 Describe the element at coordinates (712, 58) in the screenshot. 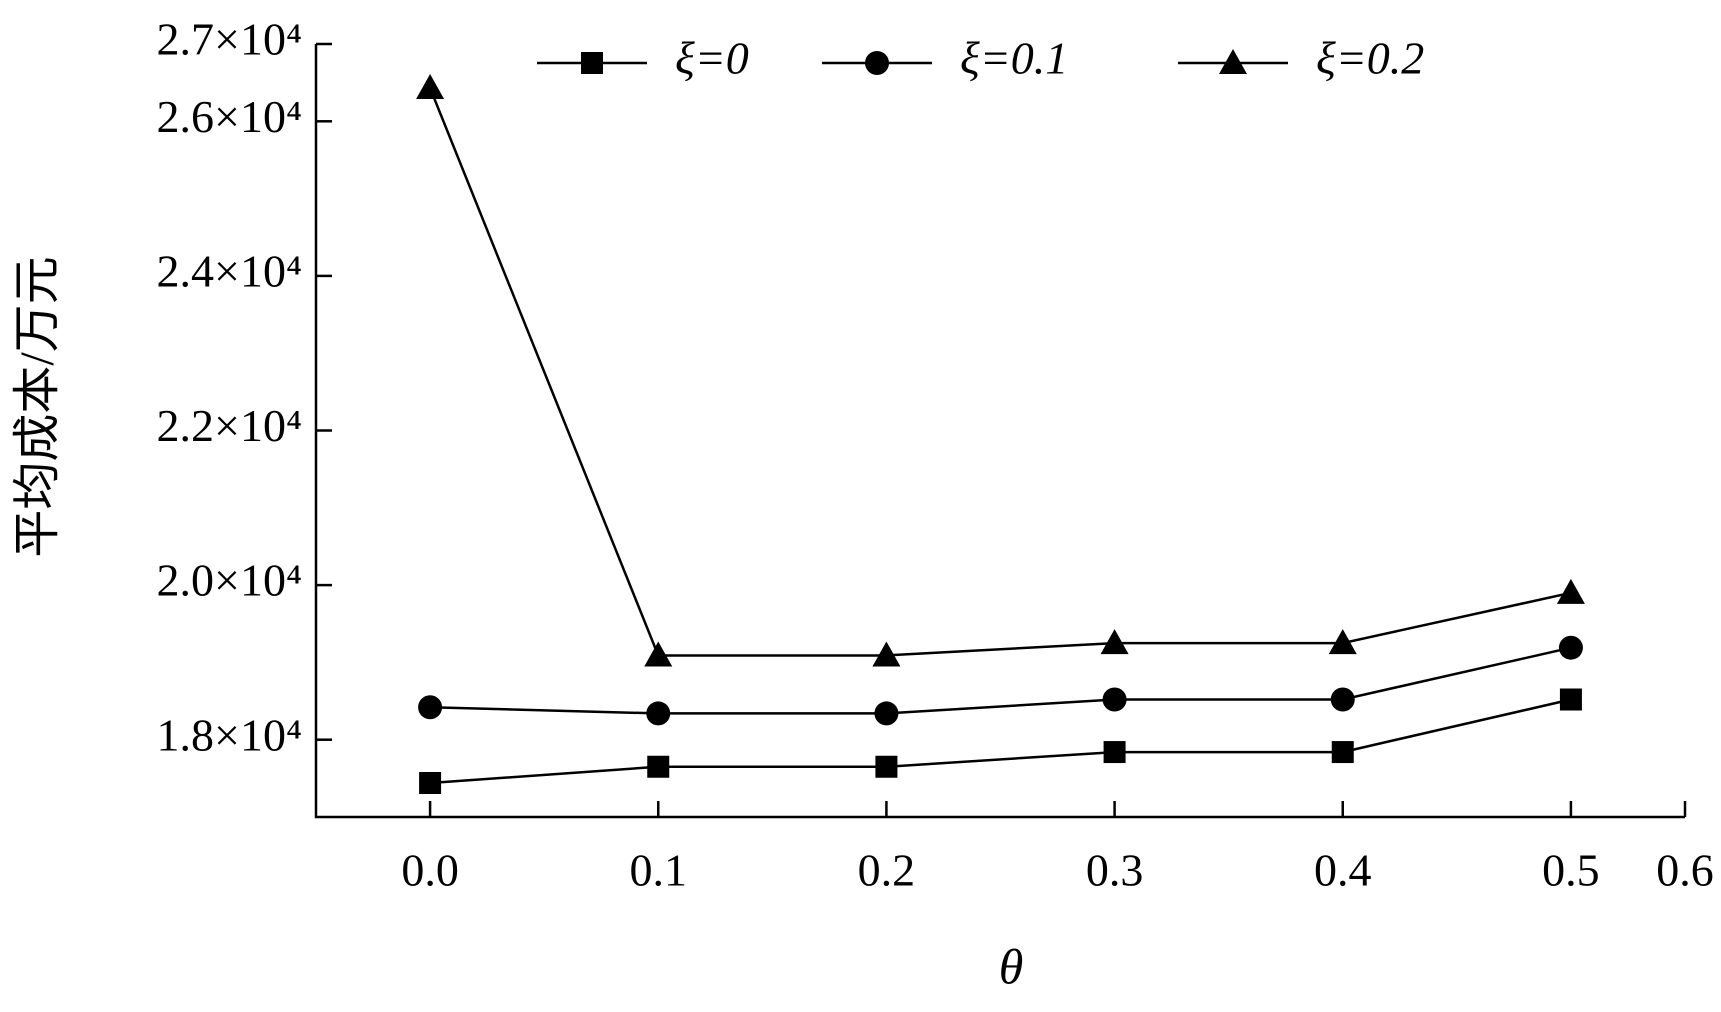

I see `legend-label: ξ=0` at that location.